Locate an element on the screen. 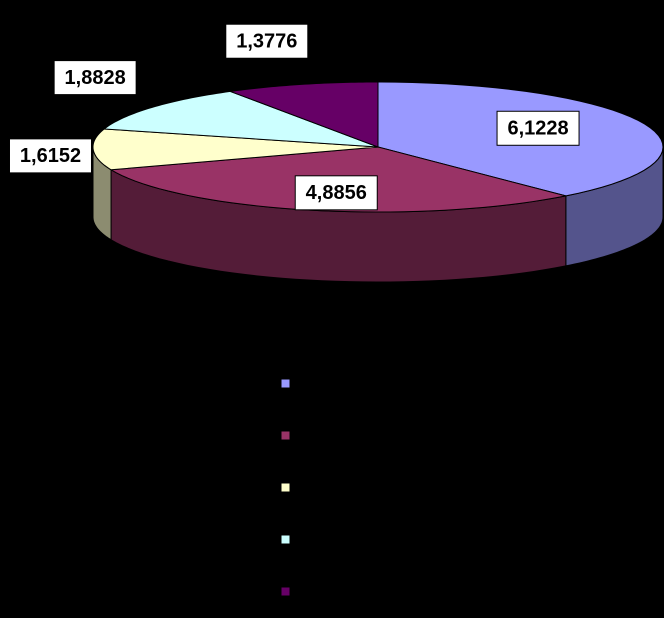 The width and height of the screenshot is (664, 618). data-label: 1,6152 is located at coordinates (50, 156).